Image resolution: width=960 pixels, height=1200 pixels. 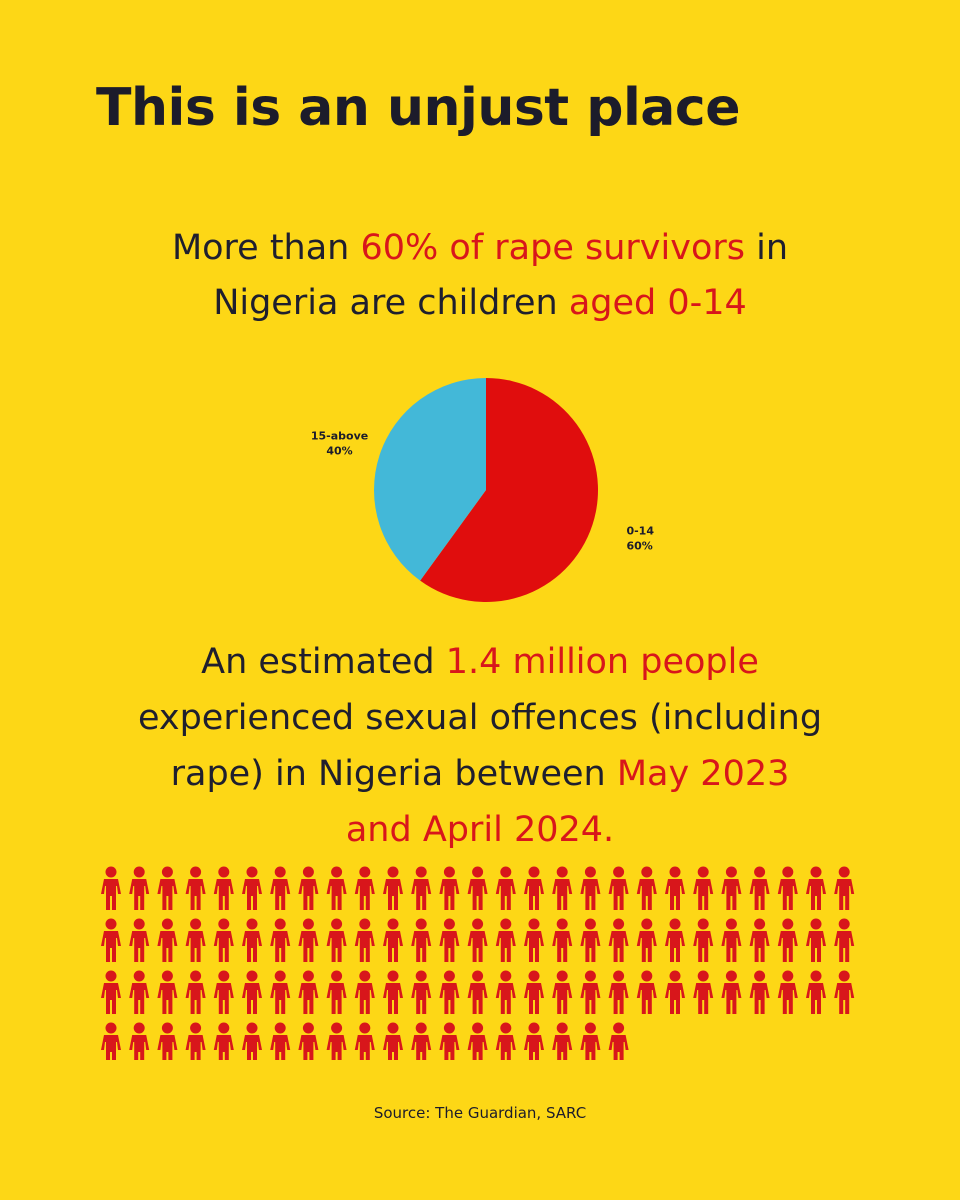 What do you see at coordinates (639, 546) in the screenshot?
I see `pie-label-percent: 60%` at bounding box center [639, 546].